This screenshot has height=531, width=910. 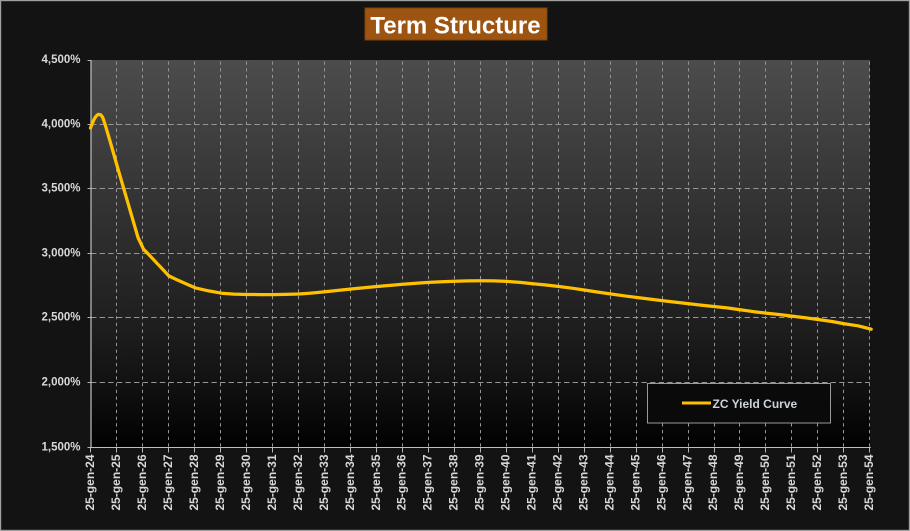 I want to click on svg-text: 25-gen-42, so click(x=557, y=482).